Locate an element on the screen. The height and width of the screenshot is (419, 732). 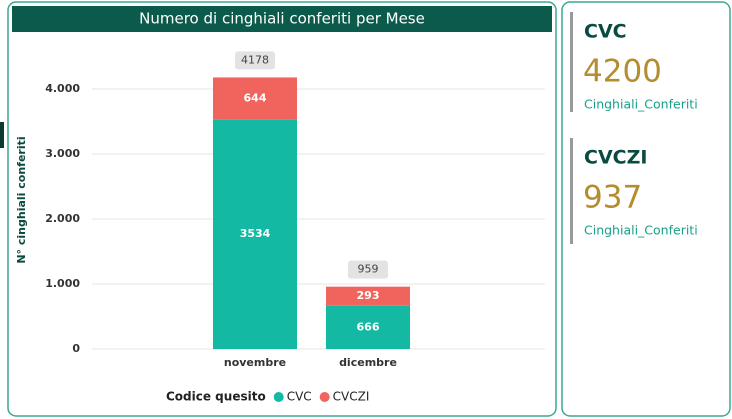
data-label: 293 is located at coordinates (368, 295).